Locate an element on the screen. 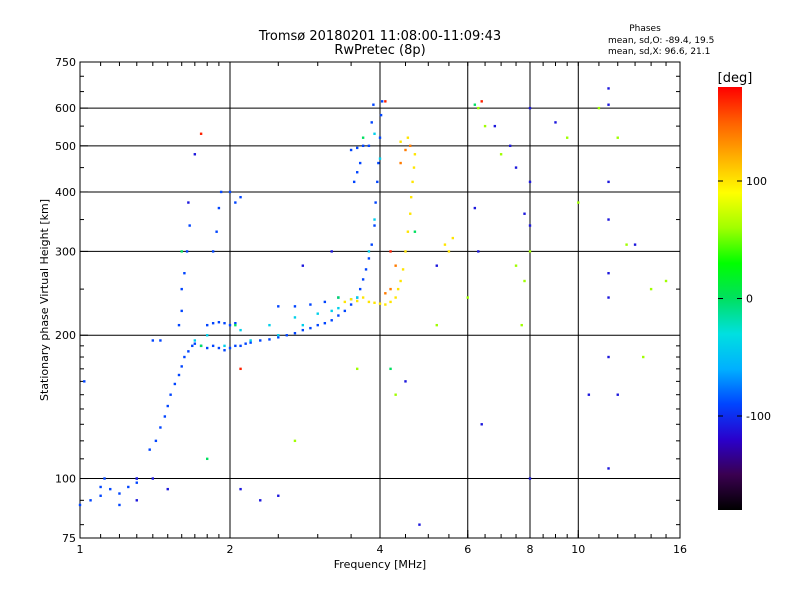  phase-stats-heading: Phases is located at coordinates (645, 29).